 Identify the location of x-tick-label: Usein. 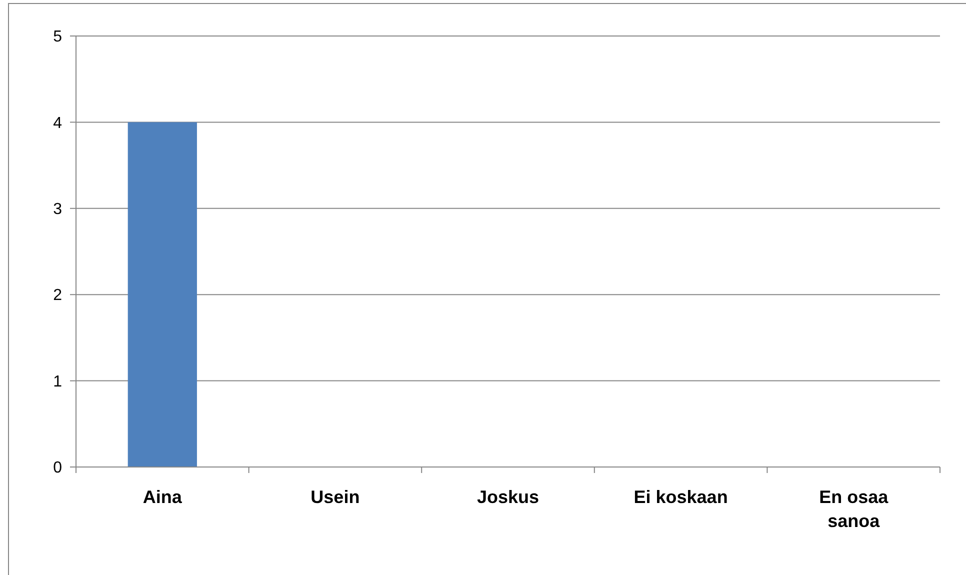
(335, 497).